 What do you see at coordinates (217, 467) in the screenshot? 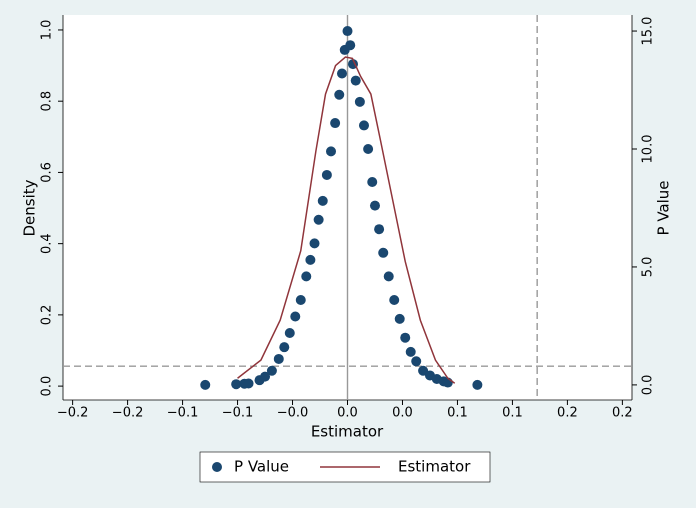
I see `legend-marker` at bounding box center [217, 467].